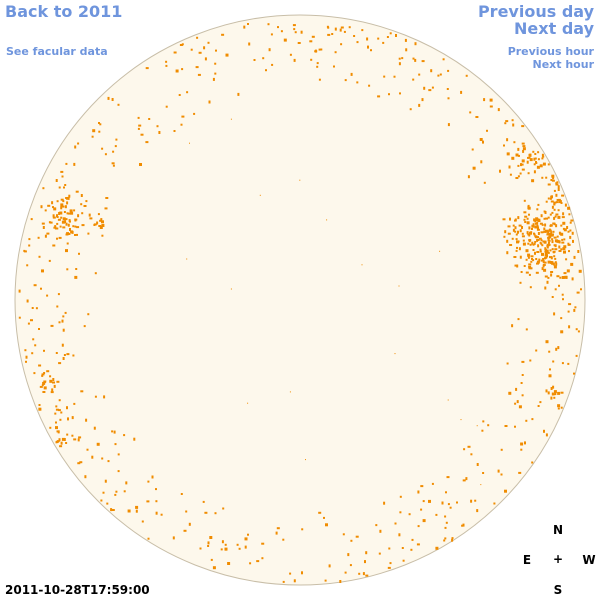 The height and width of the screenshot is (600, 600). What do you see at coordinates (535, 11) in the screenshot?
I see `previous-day-link: Previous day` at bounding box center [535, 11].